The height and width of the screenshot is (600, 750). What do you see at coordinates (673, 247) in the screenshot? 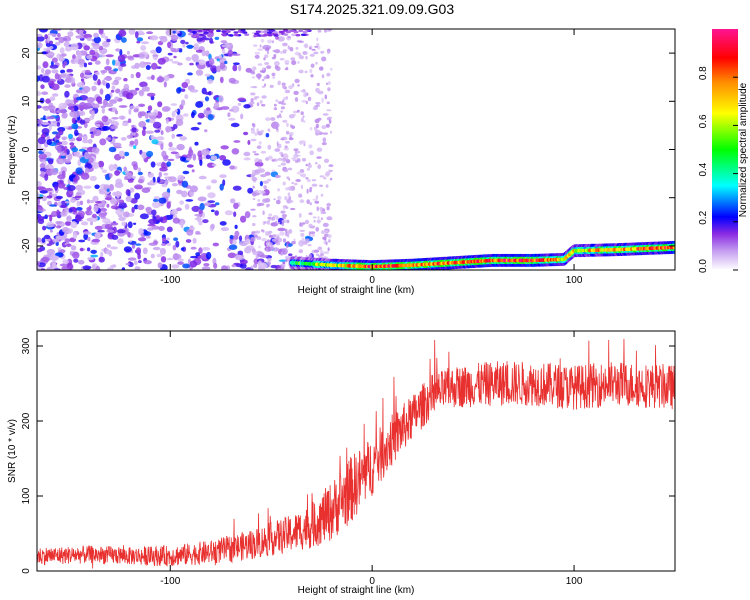
I see `spectrogram-track-cell` at bounding box center [673, 247].